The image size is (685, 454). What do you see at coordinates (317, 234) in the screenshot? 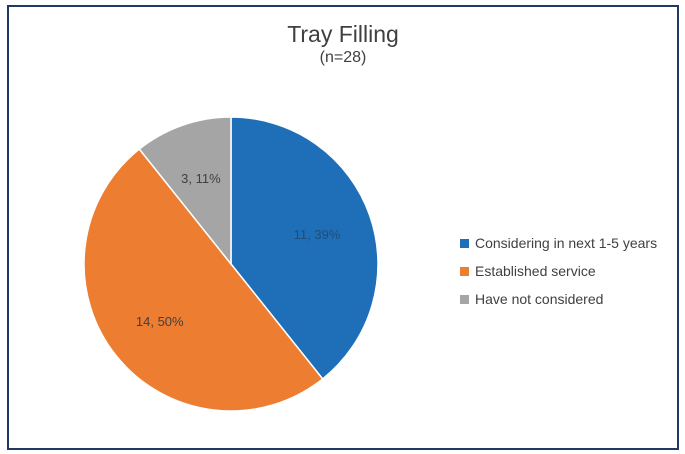
I see `data-label-considering: 11, 39%` at bounding box center [317, 234].